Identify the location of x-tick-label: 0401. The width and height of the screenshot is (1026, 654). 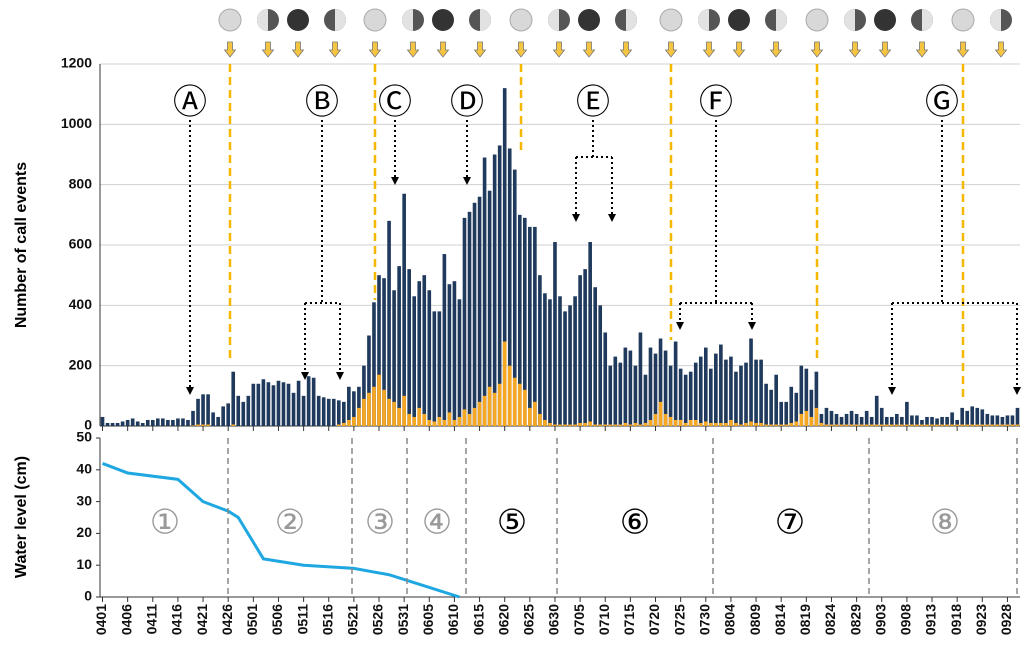
(101, 619).